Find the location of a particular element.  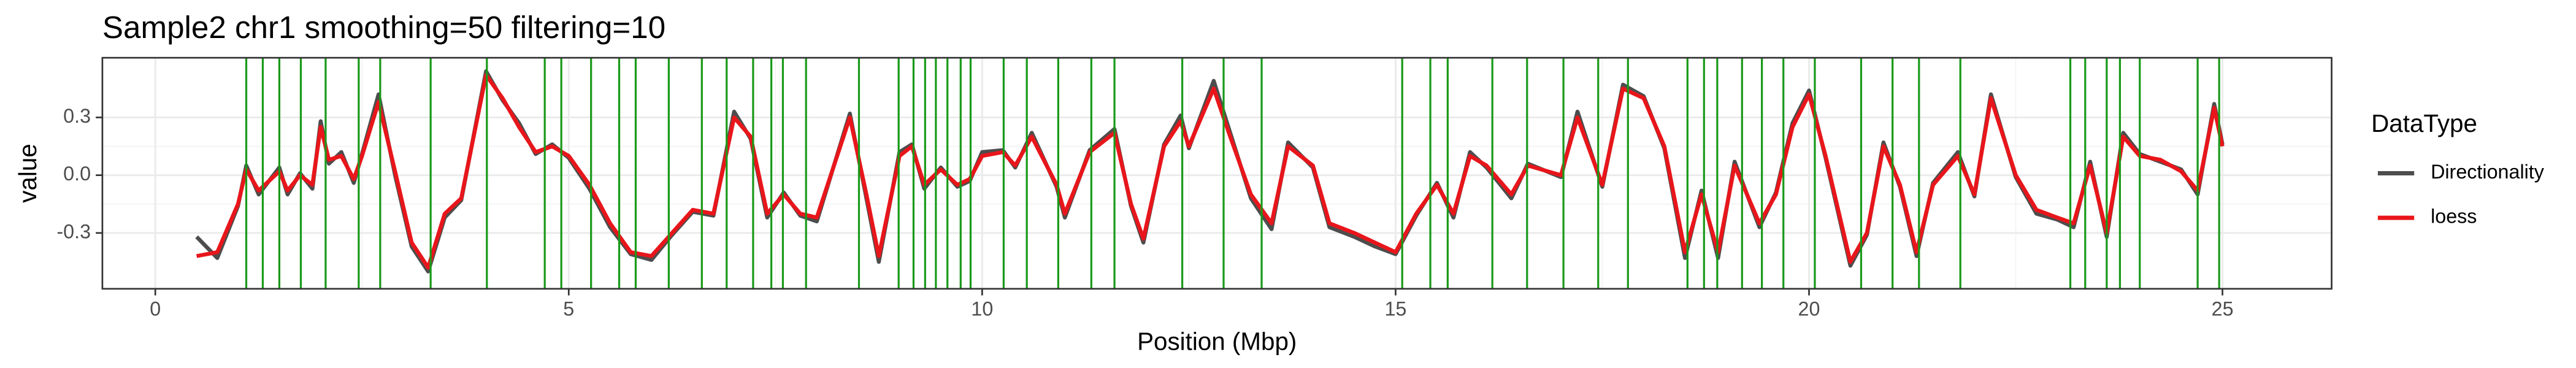

x-tick-label: 10 is located at coordinates (982, 308).